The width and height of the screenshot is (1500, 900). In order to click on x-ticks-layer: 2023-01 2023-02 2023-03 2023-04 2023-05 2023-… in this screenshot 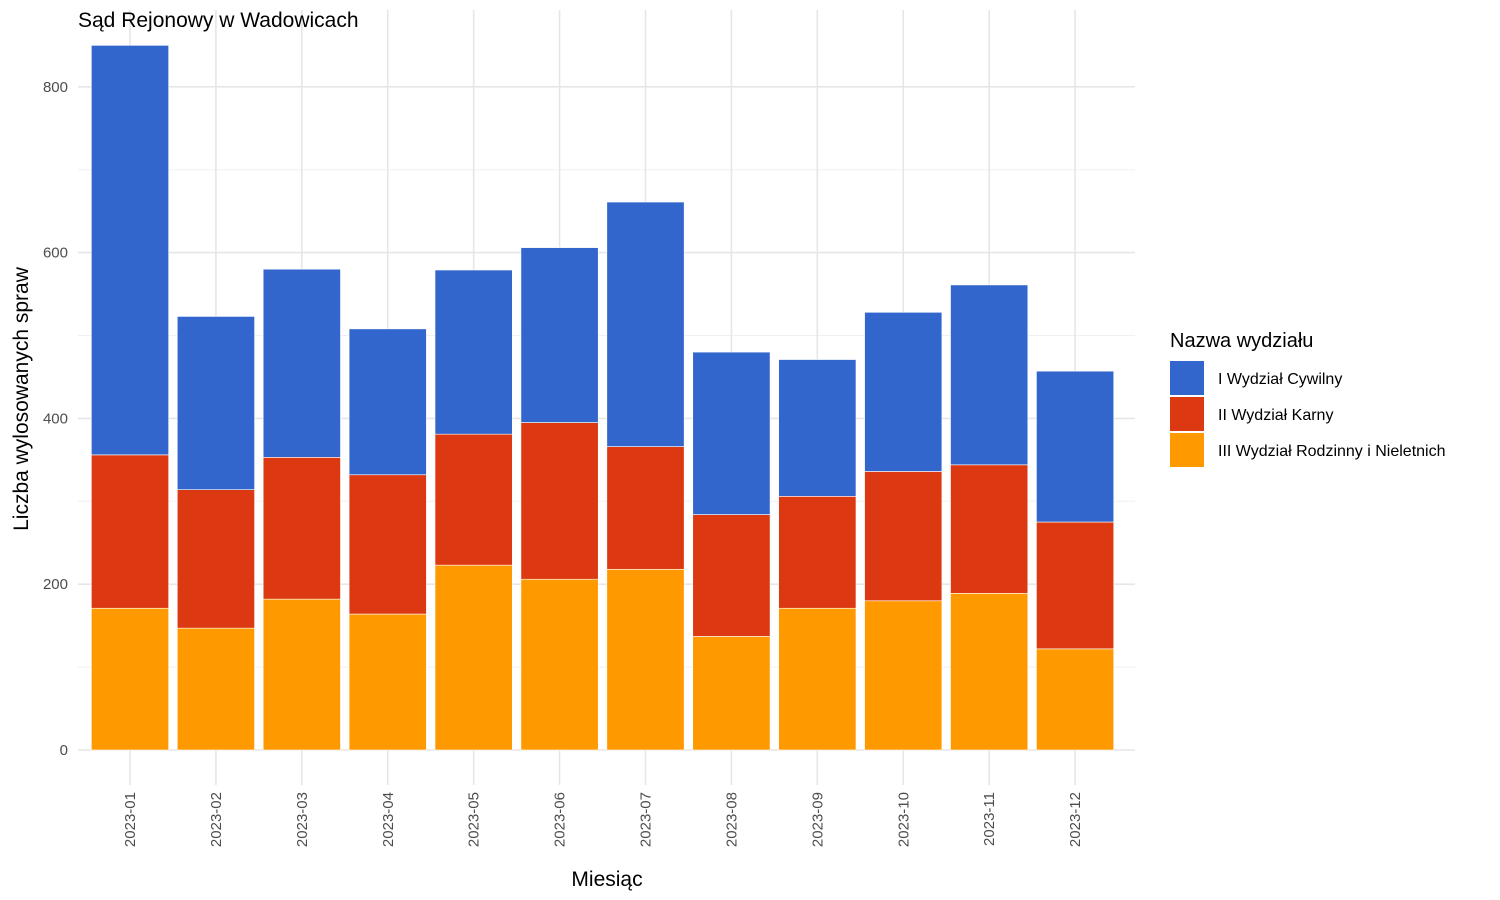, I will do `click(603, 819)`.